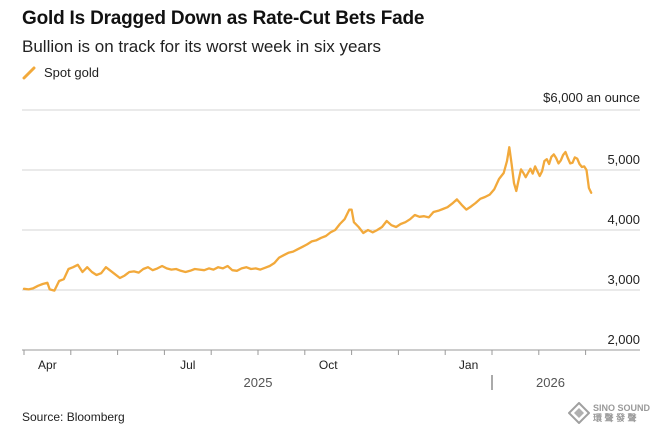 This screenshot has height=435, width=667. I want to click on x-tick-label-jul: Jul, so click(187, 365).